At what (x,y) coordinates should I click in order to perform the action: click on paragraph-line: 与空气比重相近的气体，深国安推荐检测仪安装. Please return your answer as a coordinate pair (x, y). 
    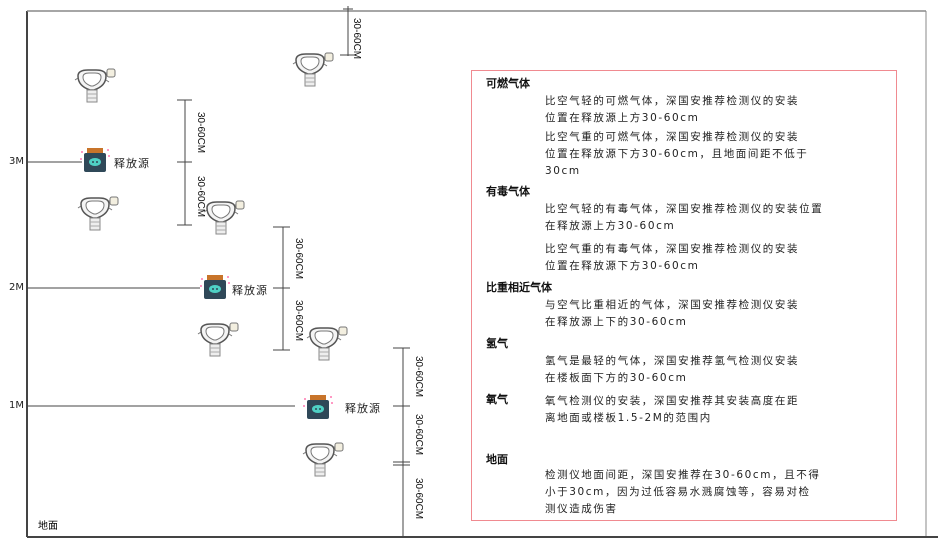
    Looking at the image, I should click on (672, 305).